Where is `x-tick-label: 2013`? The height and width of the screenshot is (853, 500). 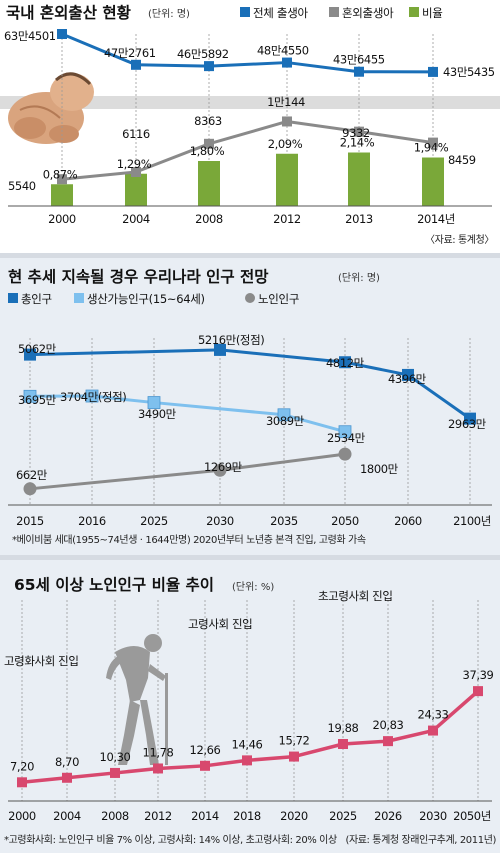
x-tick-label: 2013 is located at coordinates (359, 219).